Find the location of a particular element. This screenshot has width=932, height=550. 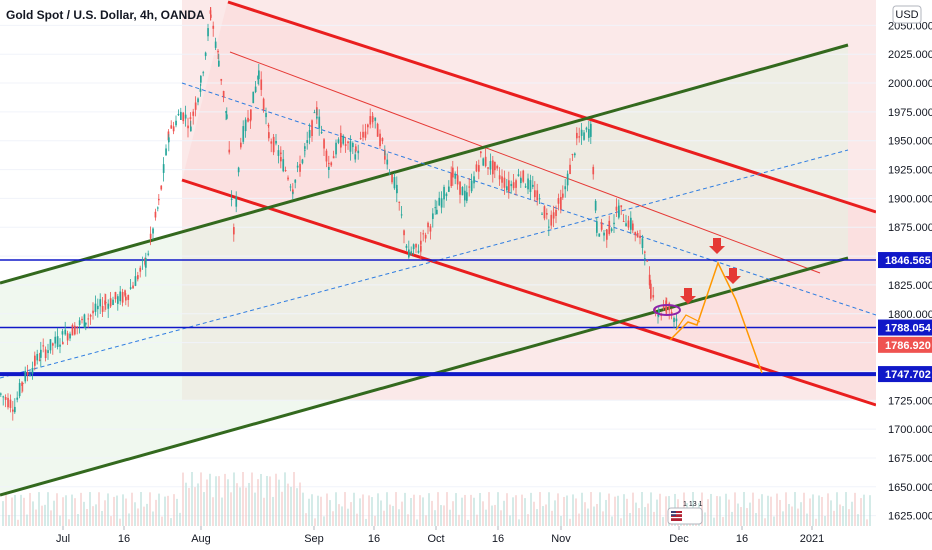

time-axis: Jul 16 Aug Sep 16 Oct 16 Nov Dec 16 2021 is located at coordinates (440, 535).